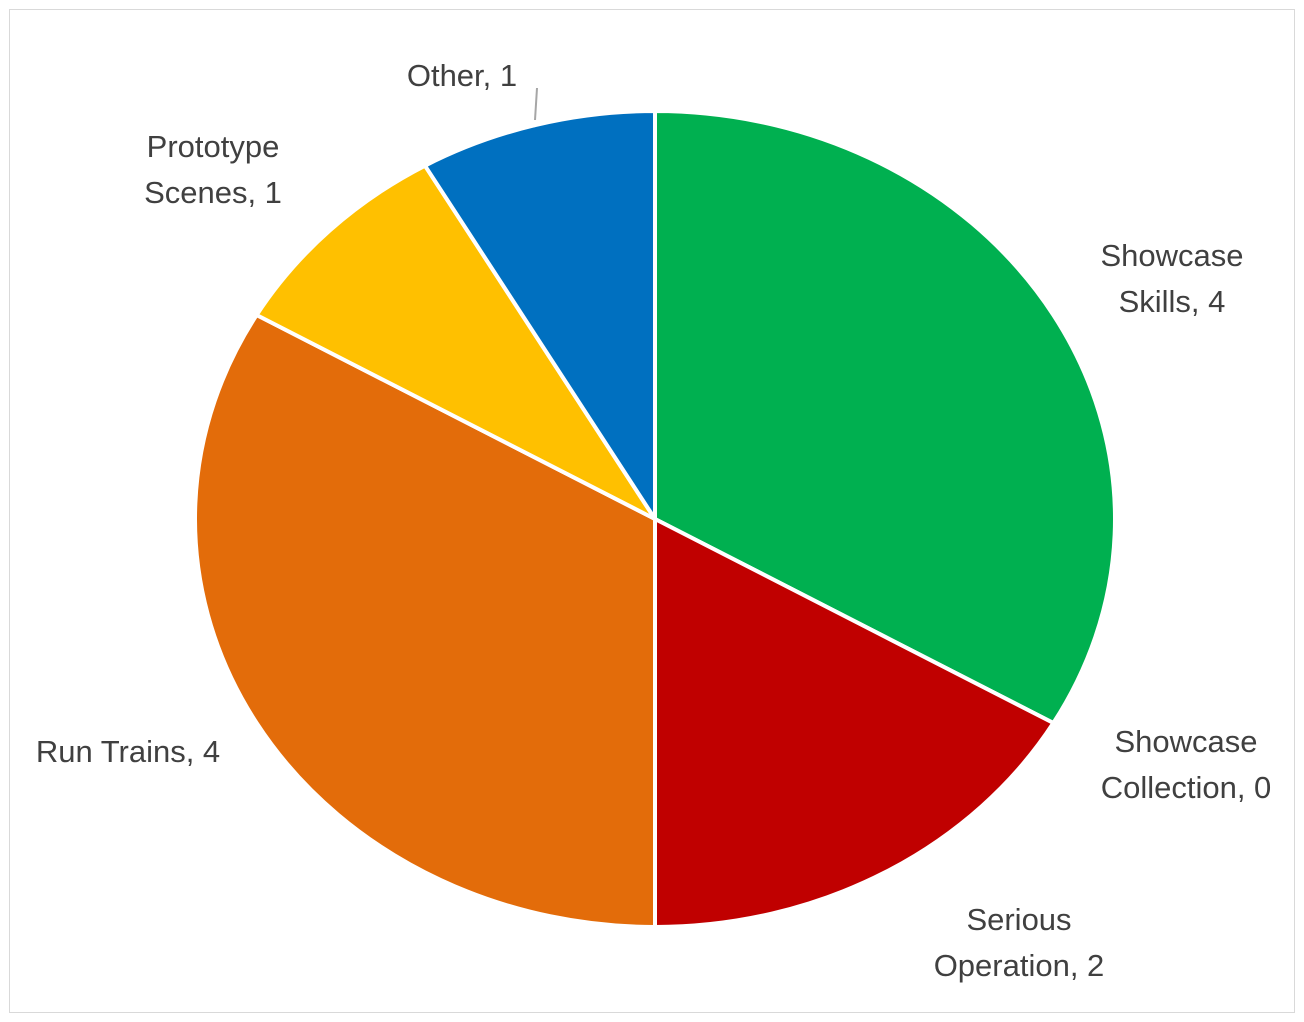 This screenshot has height=1022, width=1304. I want to click on data-label-line: Scenes, 1, so click(213, 192).